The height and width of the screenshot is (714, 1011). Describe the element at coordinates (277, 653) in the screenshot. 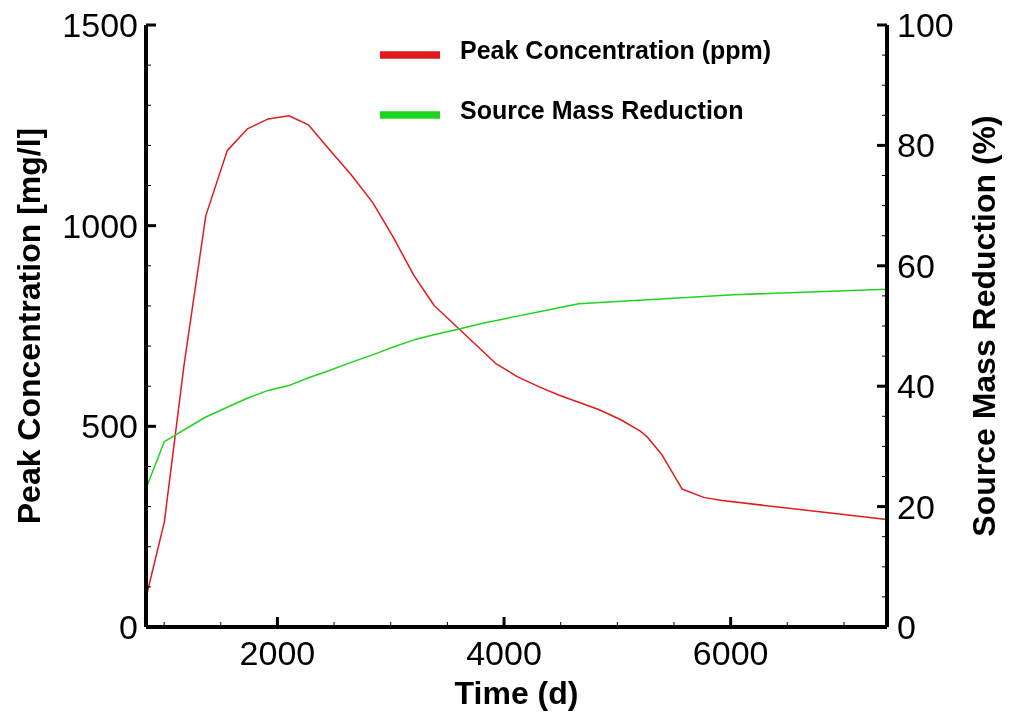

I see `x-tick-label: 2000` at that location.